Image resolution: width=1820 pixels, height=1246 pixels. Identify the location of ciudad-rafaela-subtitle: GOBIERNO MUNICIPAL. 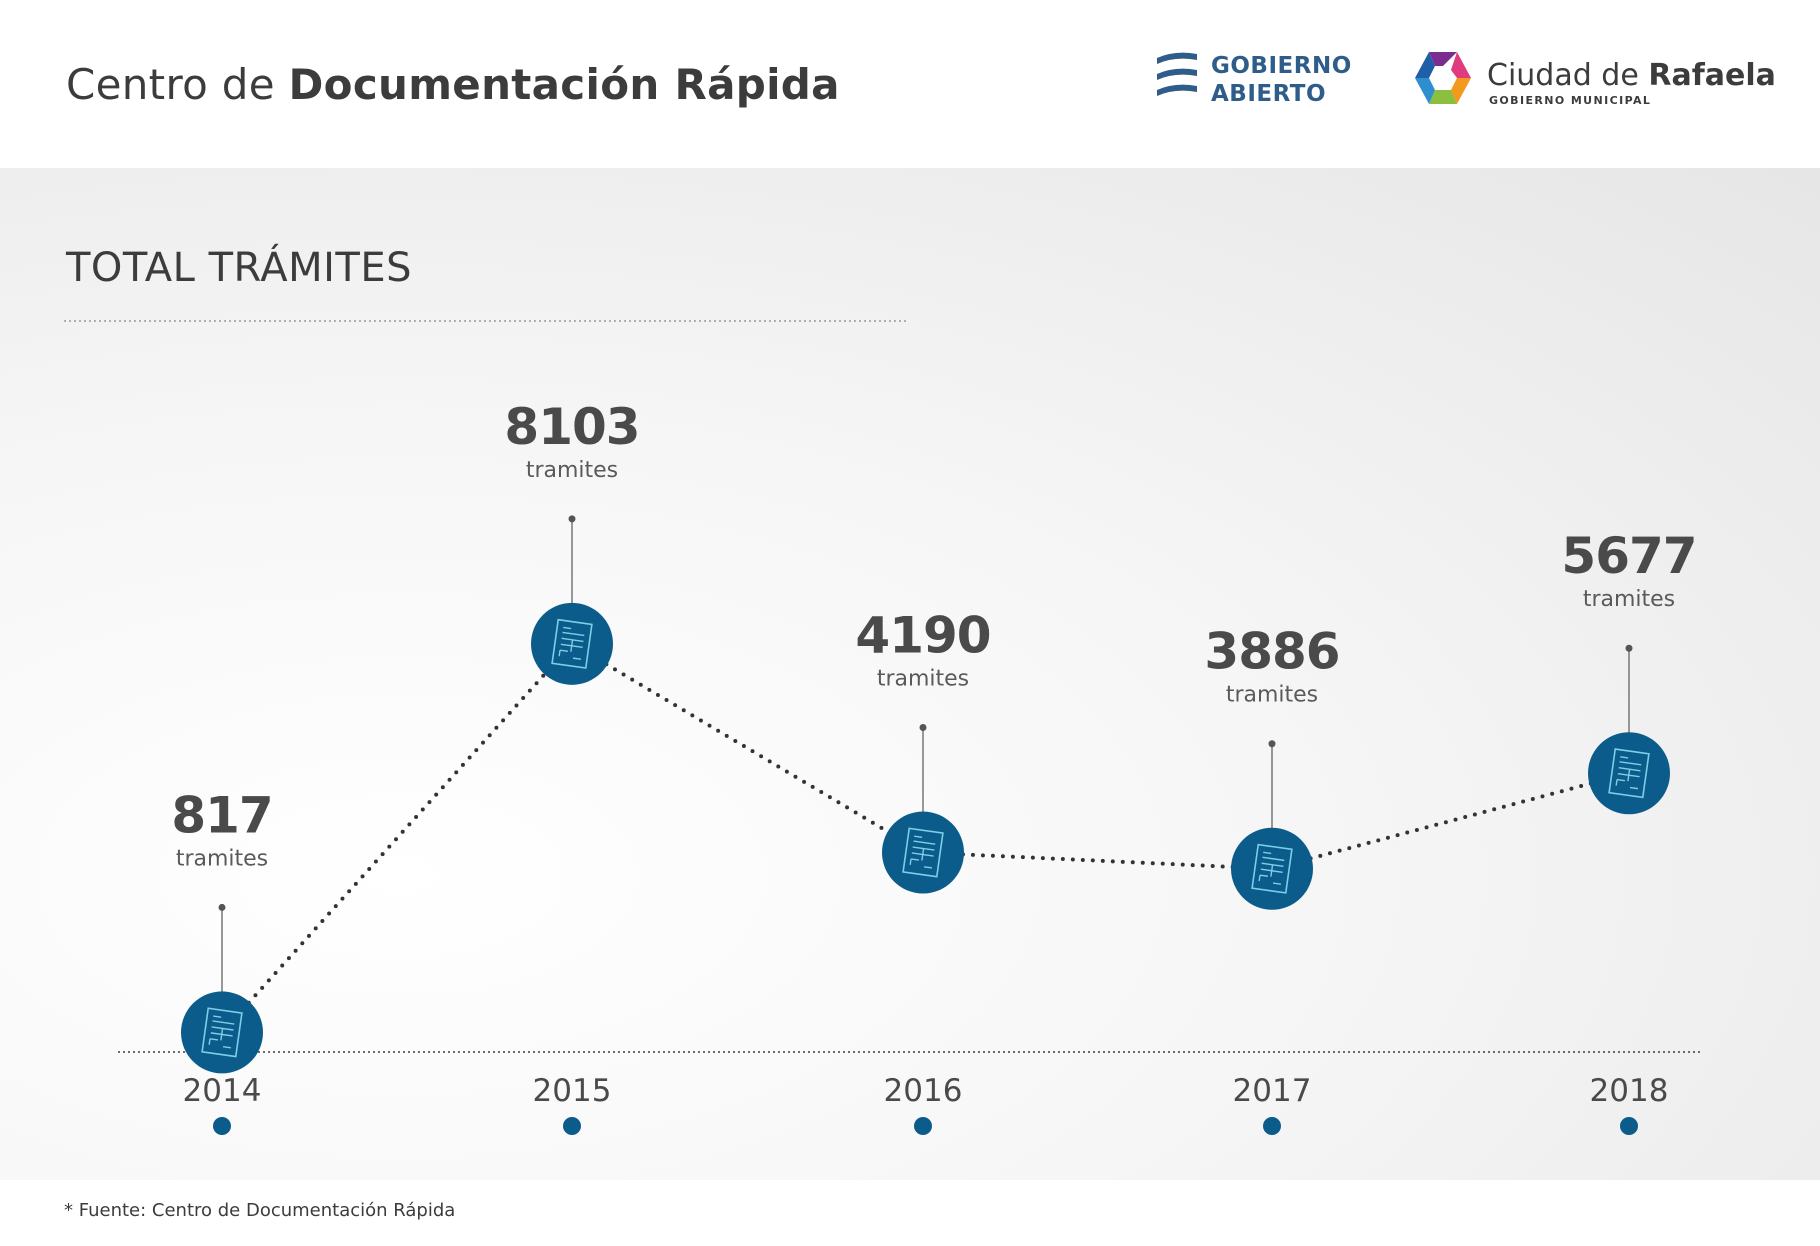
(1570, 100).